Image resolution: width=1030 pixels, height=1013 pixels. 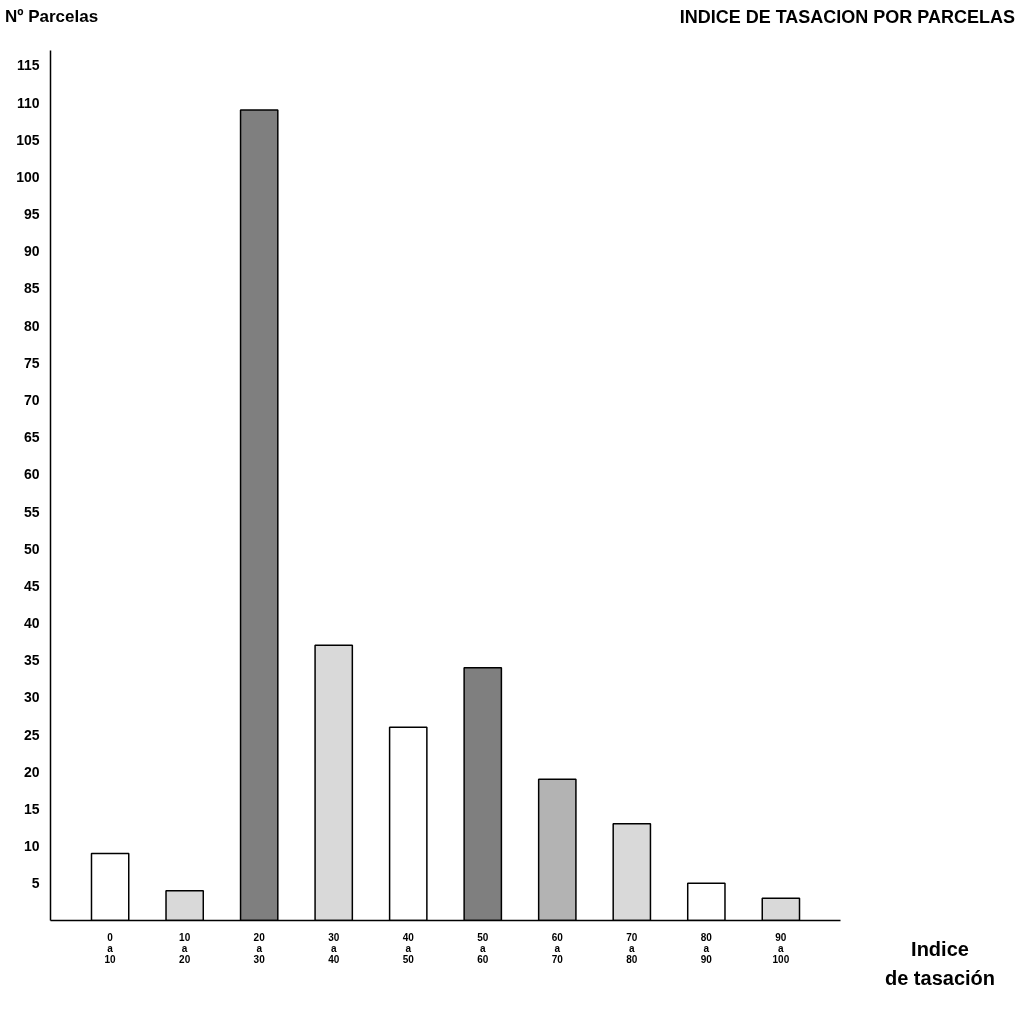 What do you see at coordinates (31, 585) in the screenshot?
I see `y-tick-label: 45` at bounding box center [31, 585].